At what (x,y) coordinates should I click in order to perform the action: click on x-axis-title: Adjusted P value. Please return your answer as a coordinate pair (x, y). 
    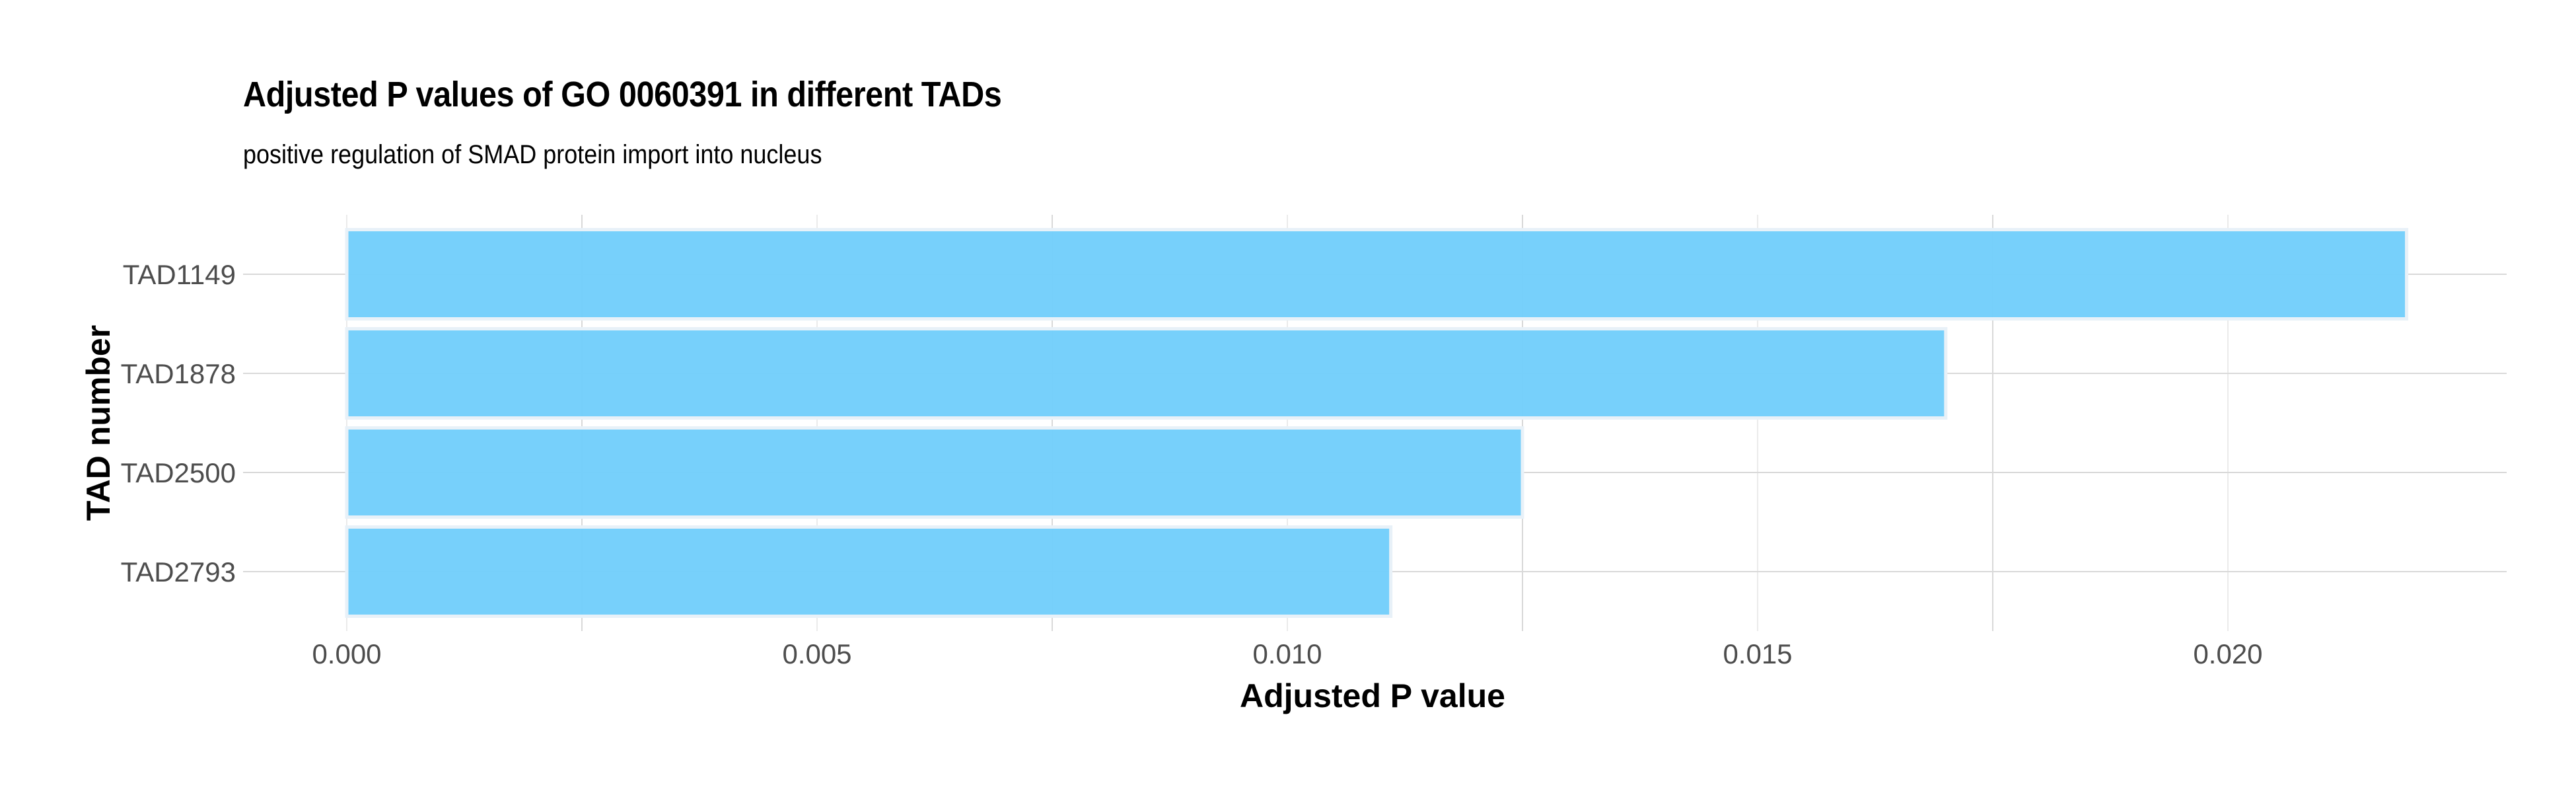
    Looking at the image, I should click on (1372, 696).